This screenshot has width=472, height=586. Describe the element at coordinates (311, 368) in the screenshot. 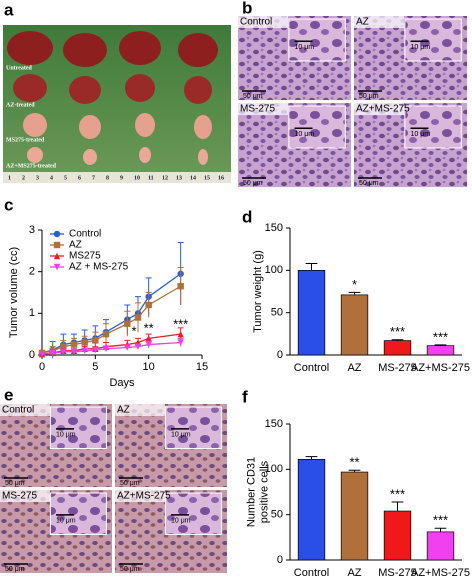

I see `x-tick-label: Control` at that location.